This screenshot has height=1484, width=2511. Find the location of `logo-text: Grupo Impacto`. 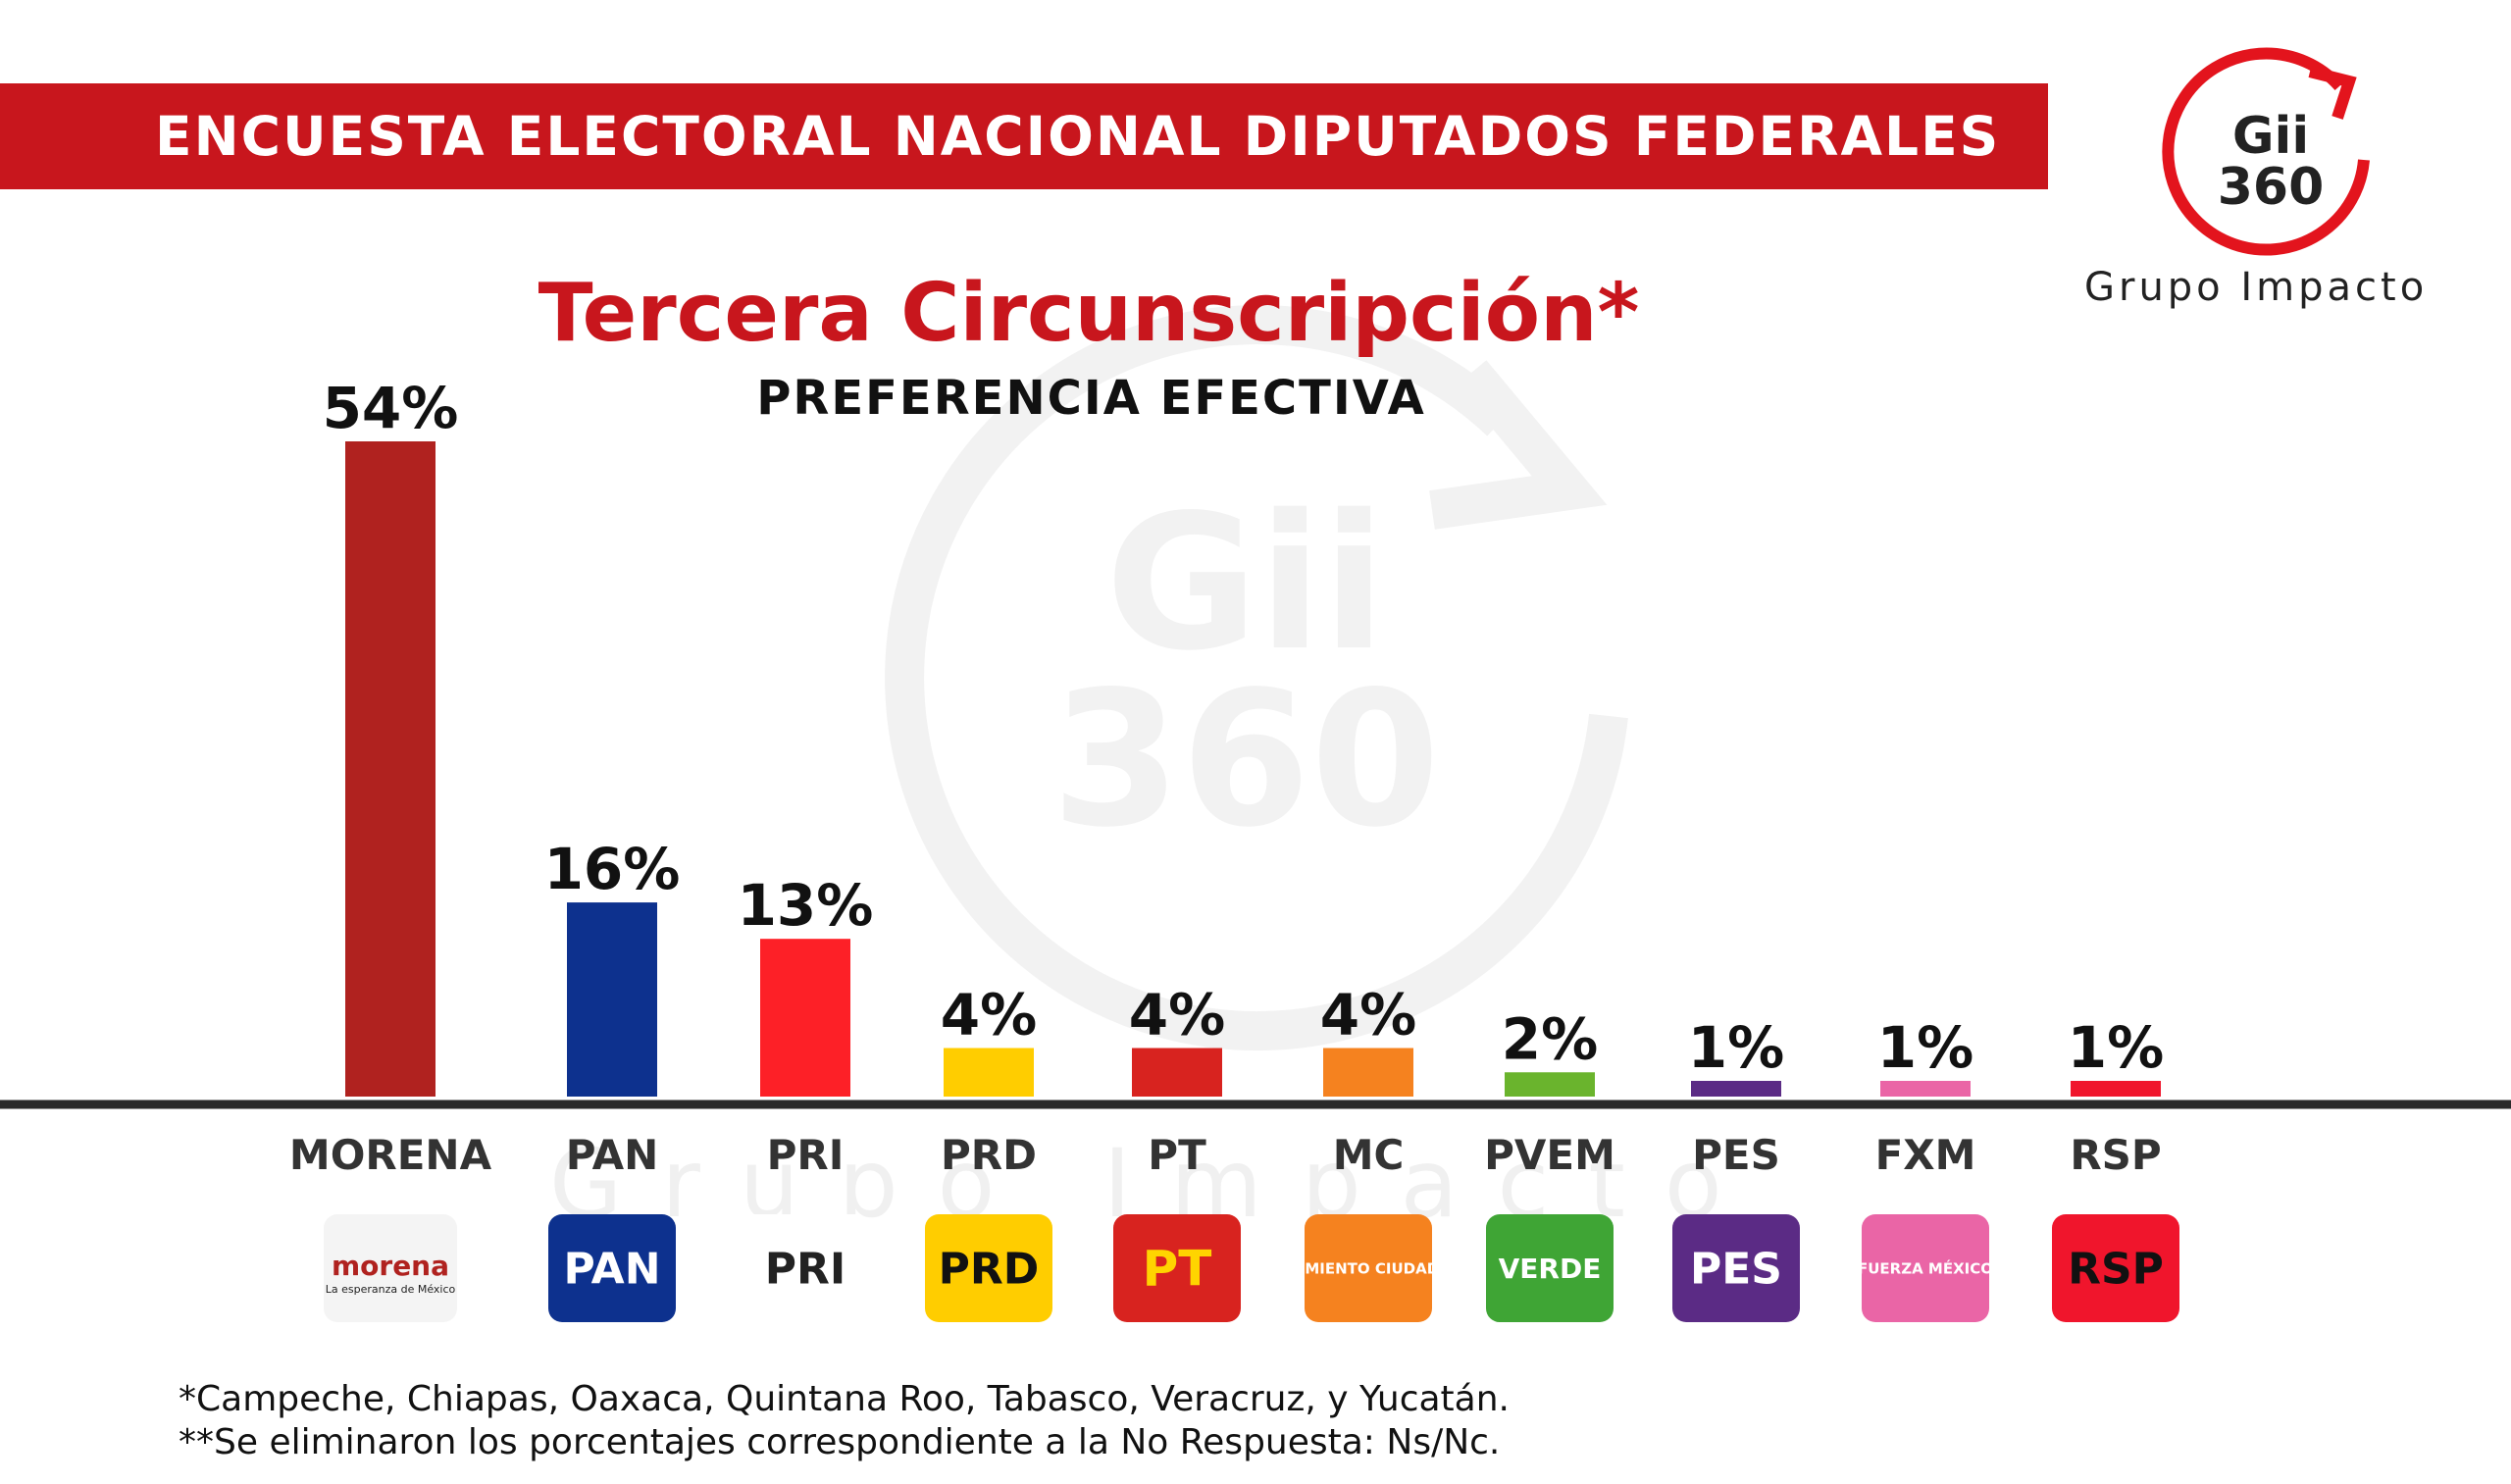

logo-text: Grupo Impacto is located at coordinates (2256, 287).